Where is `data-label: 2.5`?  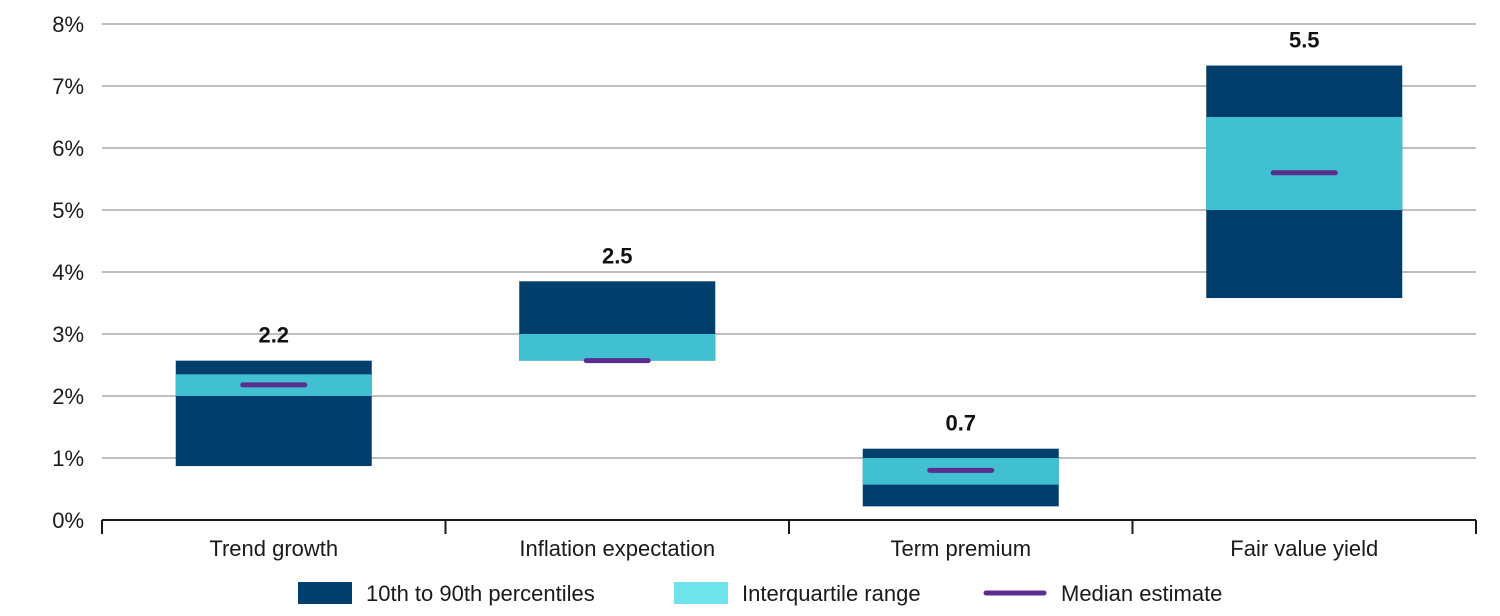
data-label: 2.5 is located at coordinates (617, 255).